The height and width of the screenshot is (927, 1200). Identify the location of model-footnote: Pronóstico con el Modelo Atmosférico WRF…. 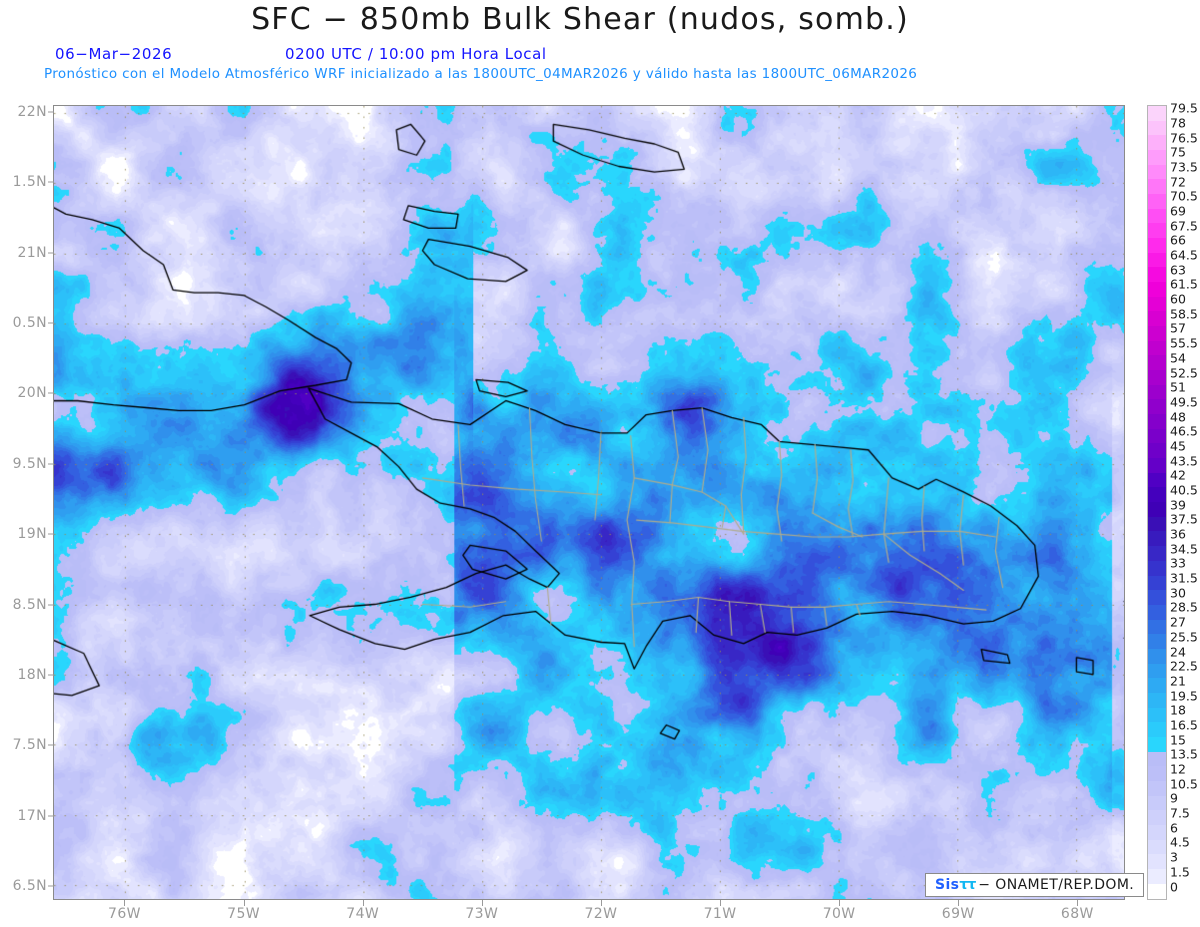
(481, 74).